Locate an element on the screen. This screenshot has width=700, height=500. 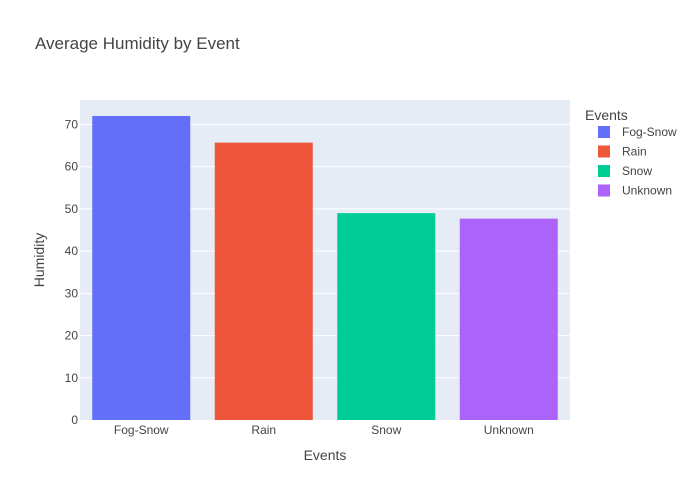
y-tick-label: 60 is located at coordinates (72, 167).